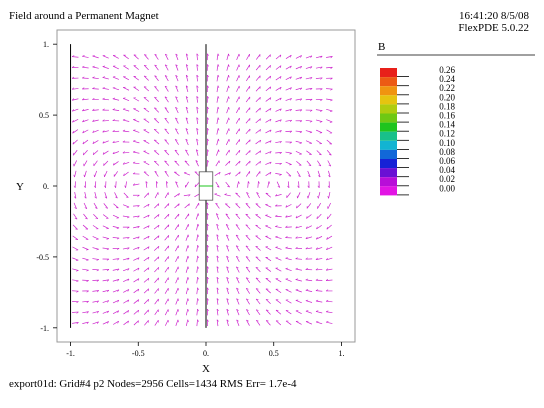 This screenshot has height=408, width=544. Describe the element at coordinates (44, 328) in the screenshot. I see `y-tick-label: -1.` at that location.